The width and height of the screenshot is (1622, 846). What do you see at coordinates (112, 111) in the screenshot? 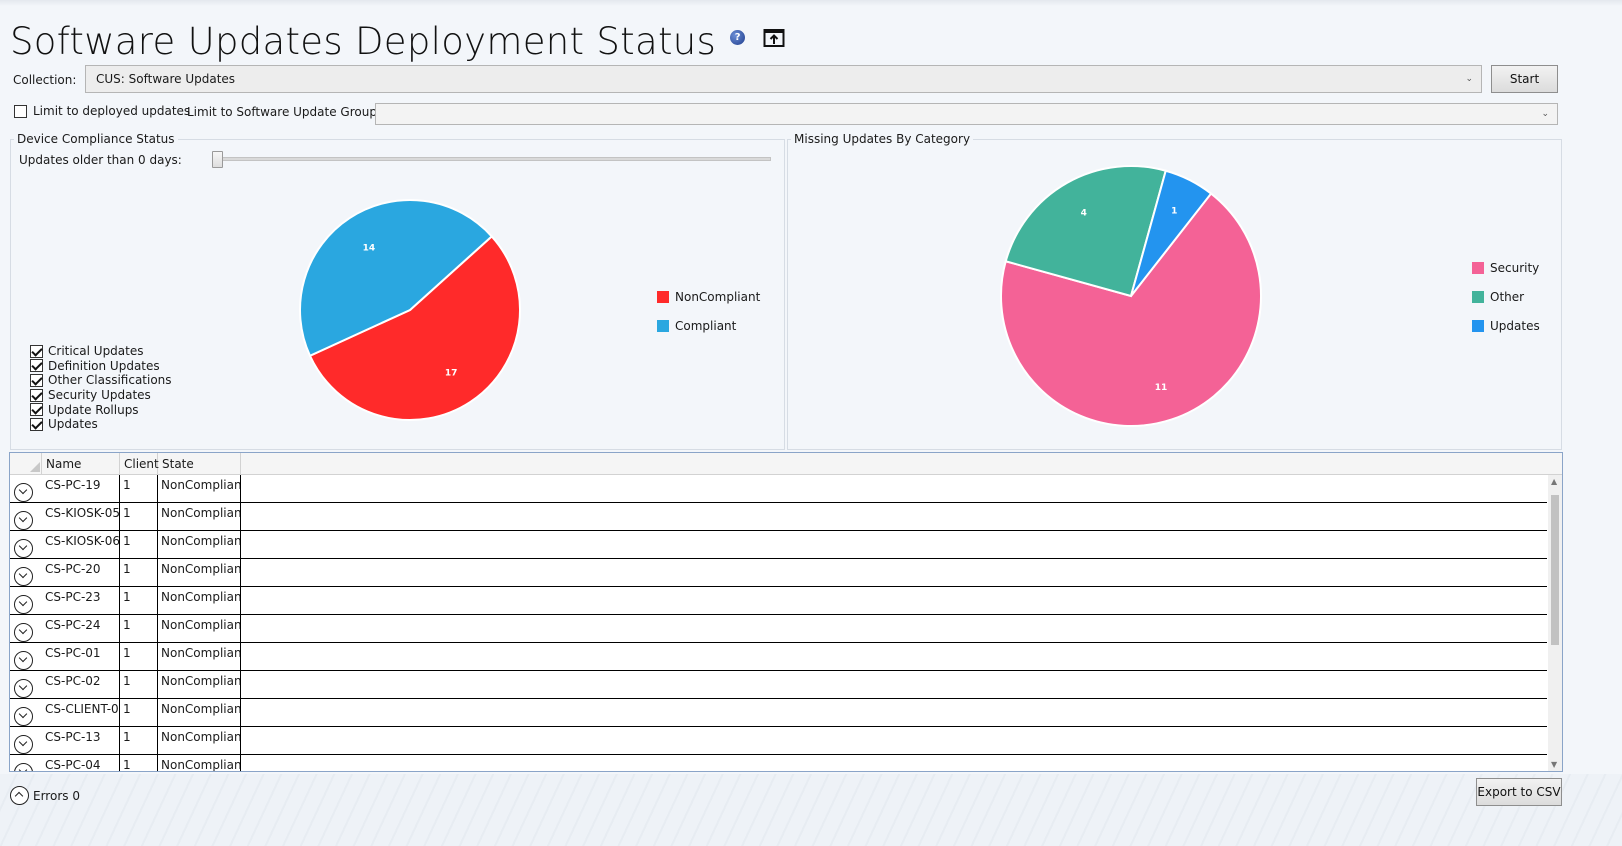
I see `limit-deployed-label: Limit to deployed updates` at bounding box center [112, 111].